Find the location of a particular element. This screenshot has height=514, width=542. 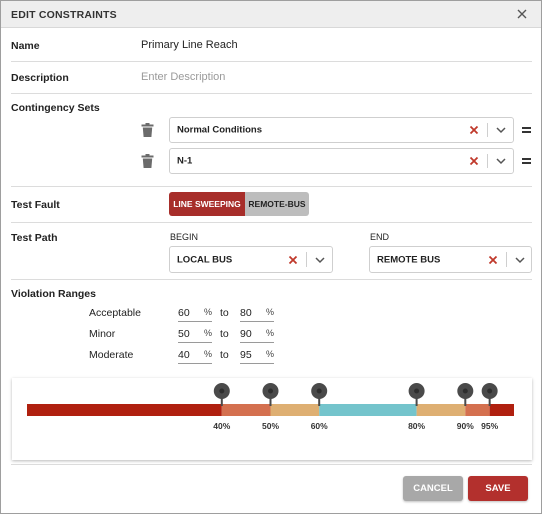

name-input: Primary Line Reach is located at coordinates (189, 45).